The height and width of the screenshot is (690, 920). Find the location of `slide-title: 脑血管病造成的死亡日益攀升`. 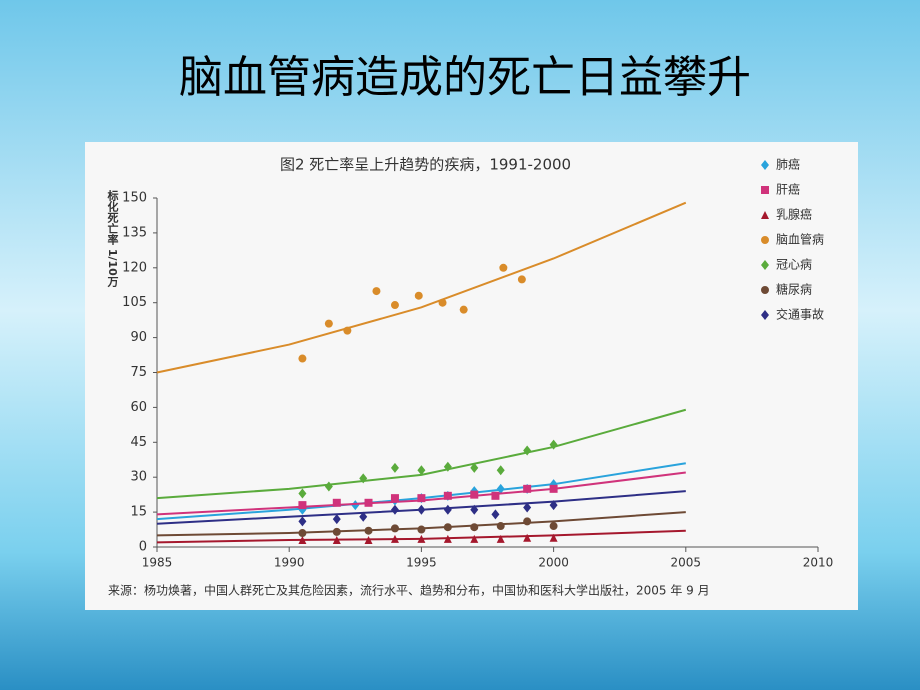

slide-title: 脑血管病造成的死亡日益攀升 is located at coordinates (465, 77).